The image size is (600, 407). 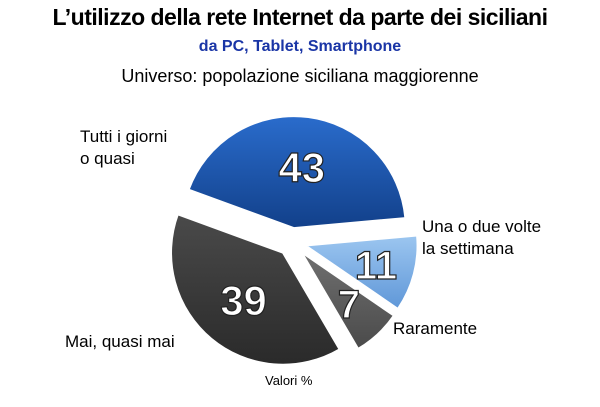 What do you see at coordinates (481, 238) in the screenshot?
I see `slice-label-weekly: Una o due volte la settimana` at bounding box center [481, 238].